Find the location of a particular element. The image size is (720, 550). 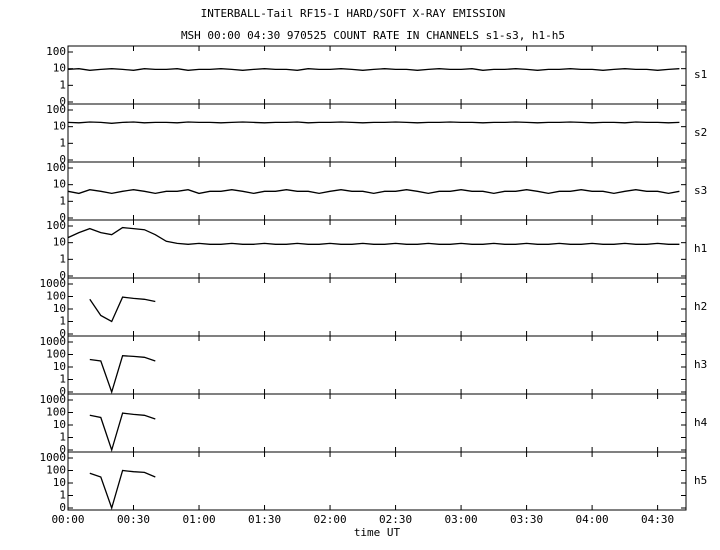

x-axis-label: time UT is located at coordinates (377, 532).